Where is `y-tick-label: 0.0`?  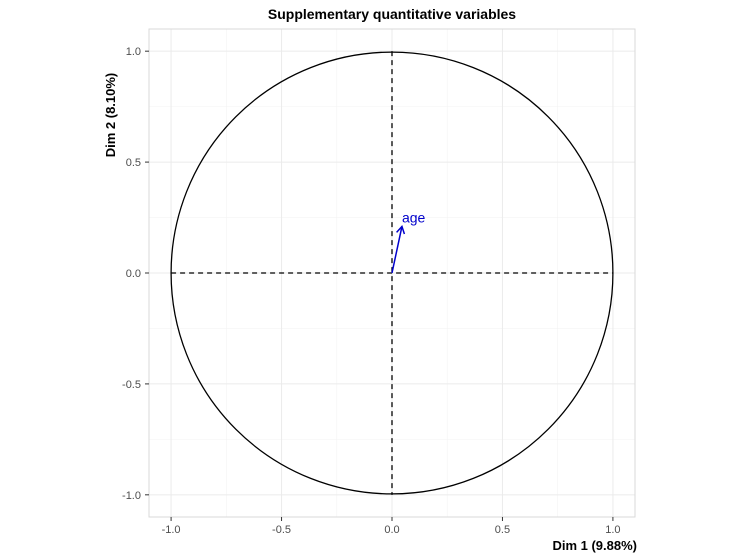
y-tick-label: 0.0 is located at coordinates (133, 274).